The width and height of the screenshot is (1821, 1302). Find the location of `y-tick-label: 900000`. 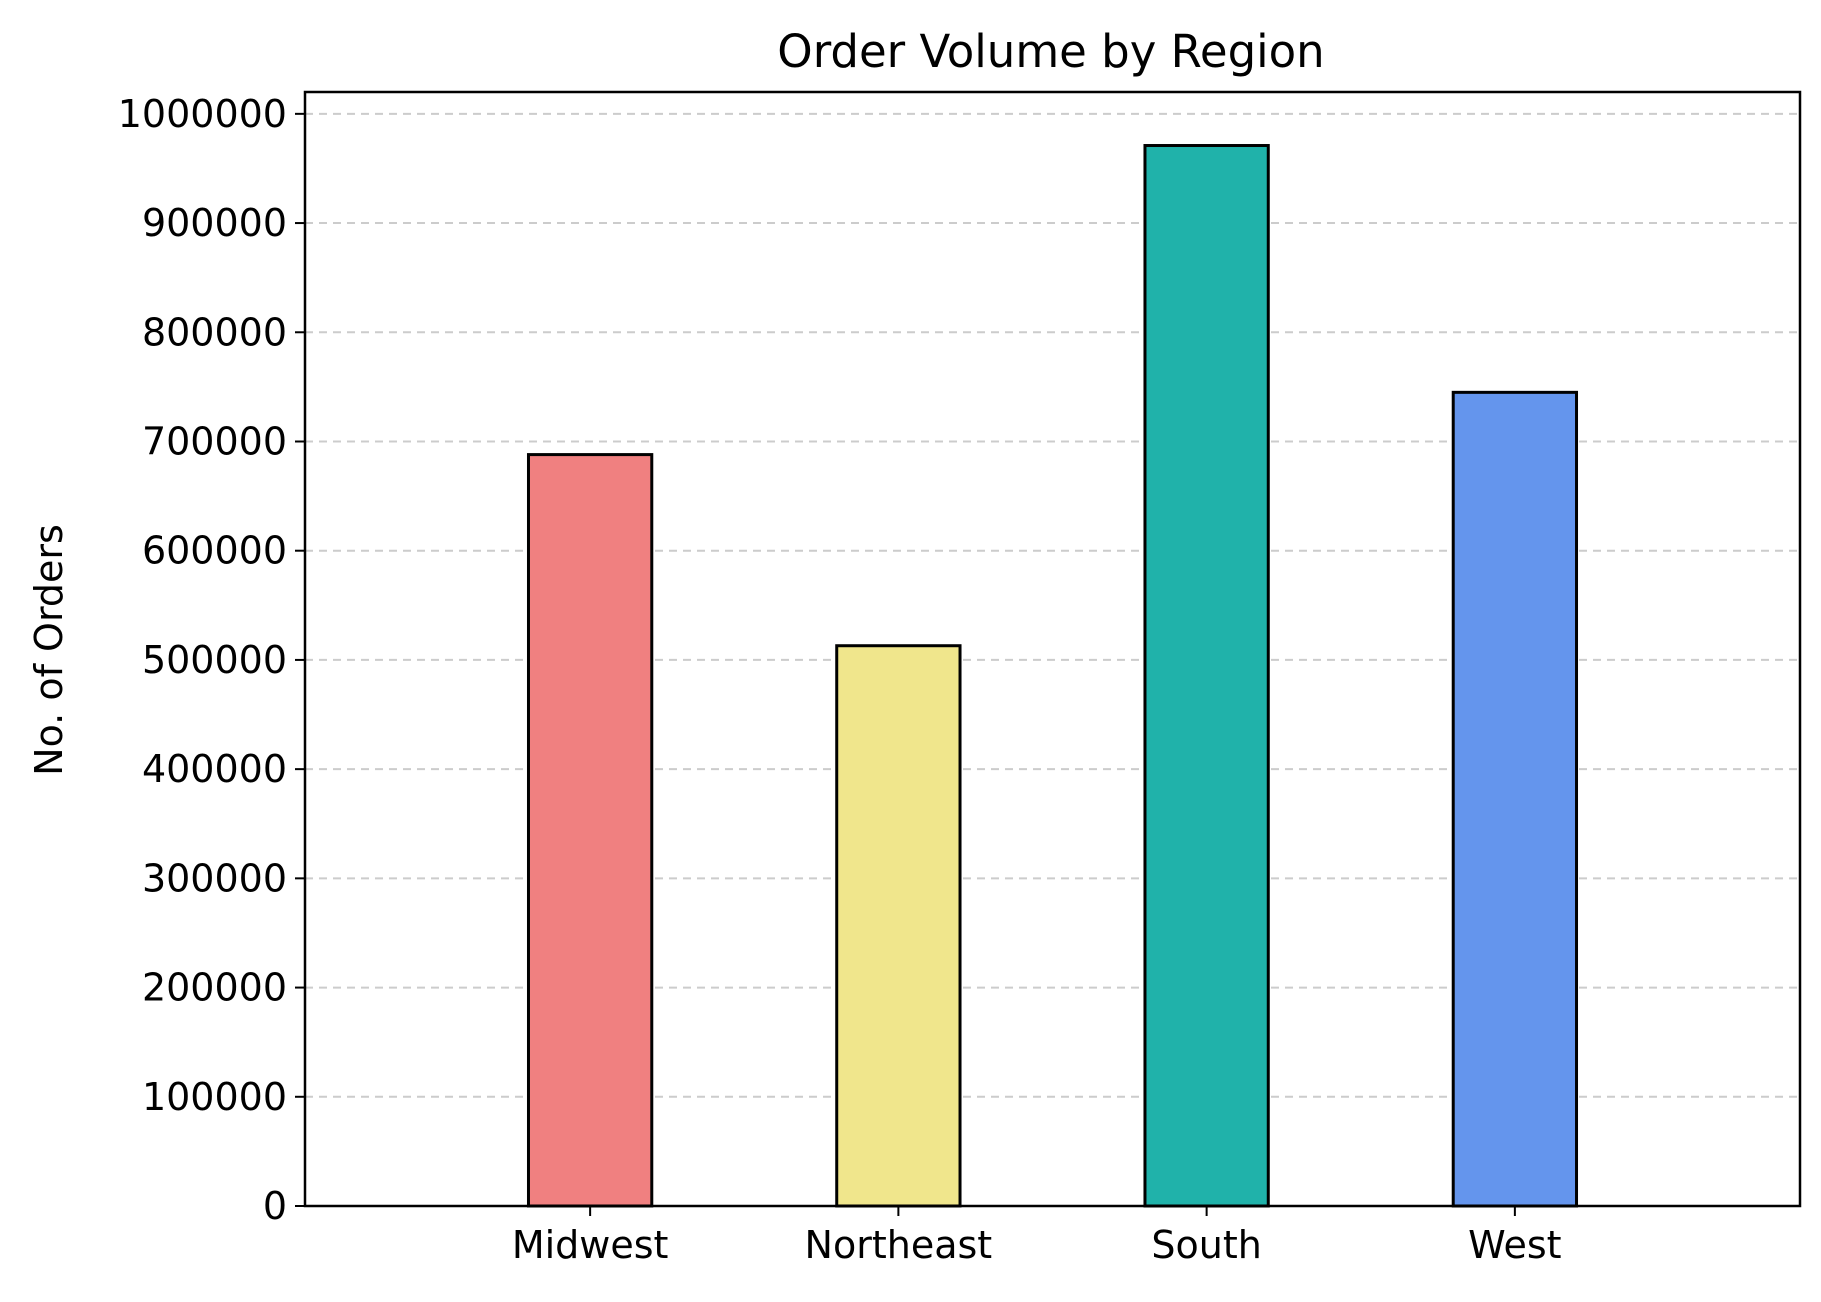

y-tick-label: 900000 is located at coordinates (214, 223).